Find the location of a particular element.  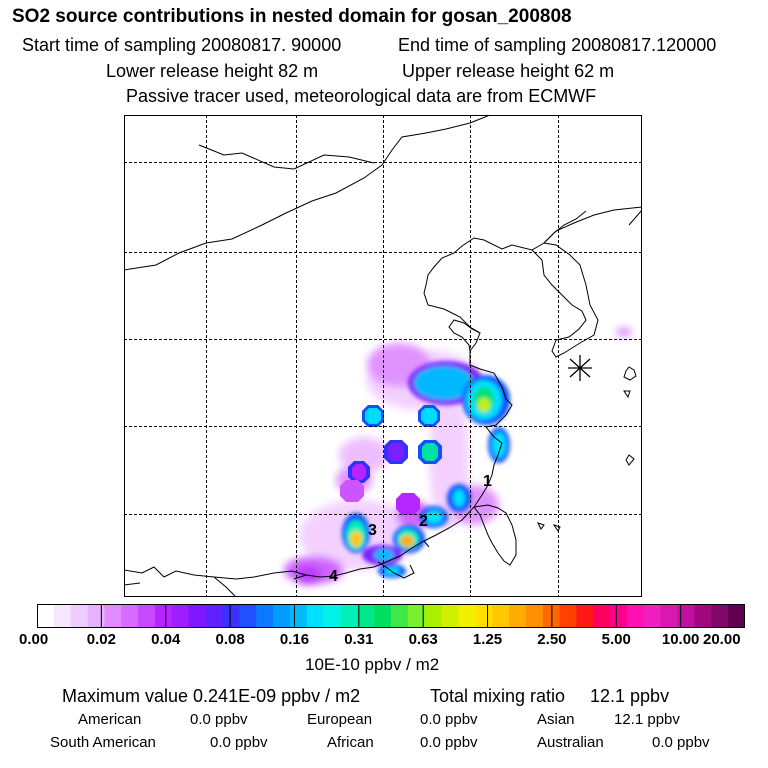

units-label: 10E-10 ppbv / m2 is located at coordinates (372, 664).